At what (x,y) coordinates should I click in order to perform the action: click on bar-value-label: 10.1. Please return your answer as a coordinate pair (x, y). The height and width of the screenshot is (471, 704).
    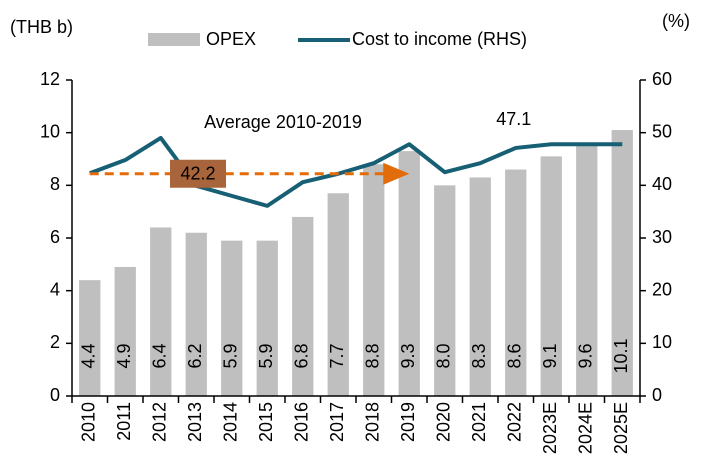
    Looking at the image, I should click on (621, 355).